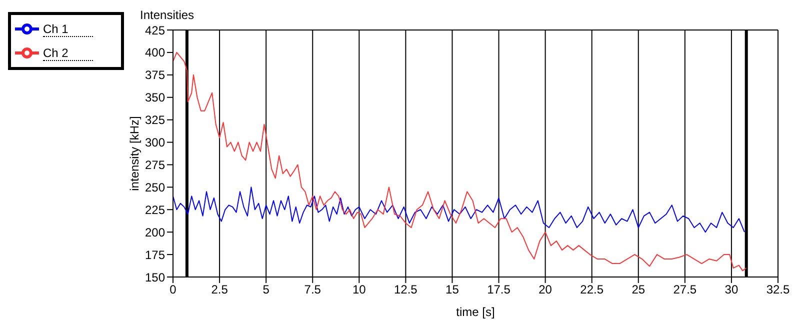 This screenshot has width=802, height=320. I want to click on y-tick-label: 150, so click(155, 277).